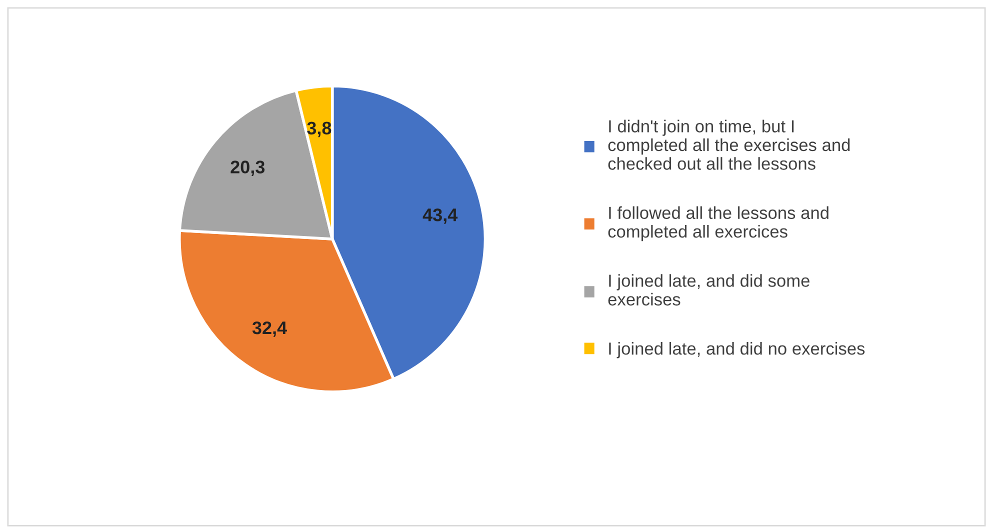 The height and width of the screenshot is (531, 992). Describe the element at coordinates (709, 290) in the screenshot. I see `legend-label: I joined late, and did some exercises` at that location.